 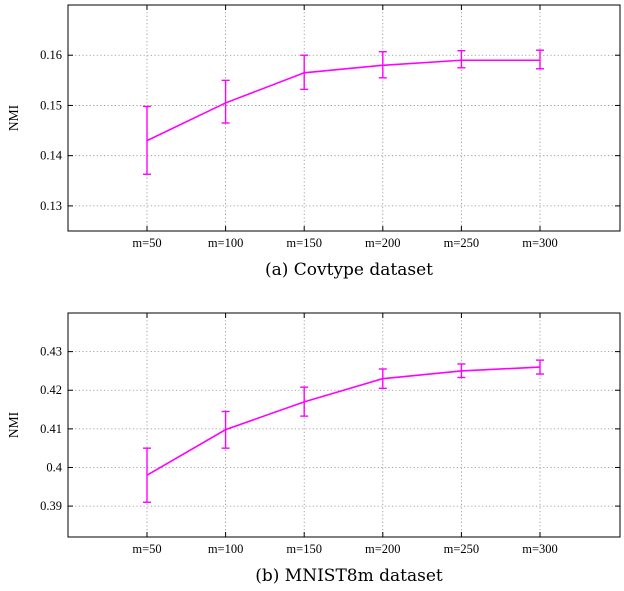 I want to click on y-tick-label: 0.4, so click(x=54, y=467).